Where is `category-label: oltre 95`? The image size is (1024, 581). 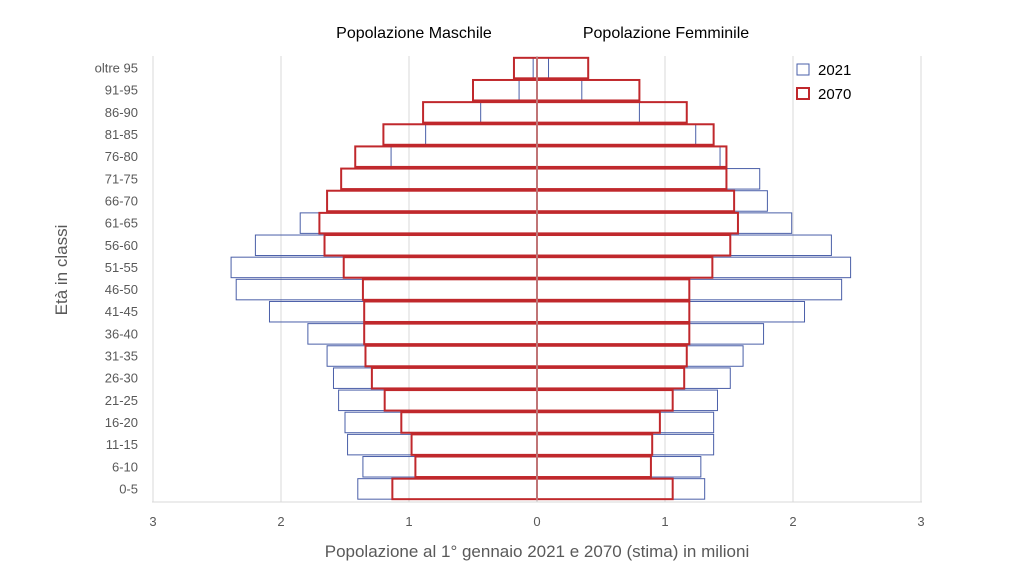 category-label: oltre 95 is located at coordinates (116, 68).